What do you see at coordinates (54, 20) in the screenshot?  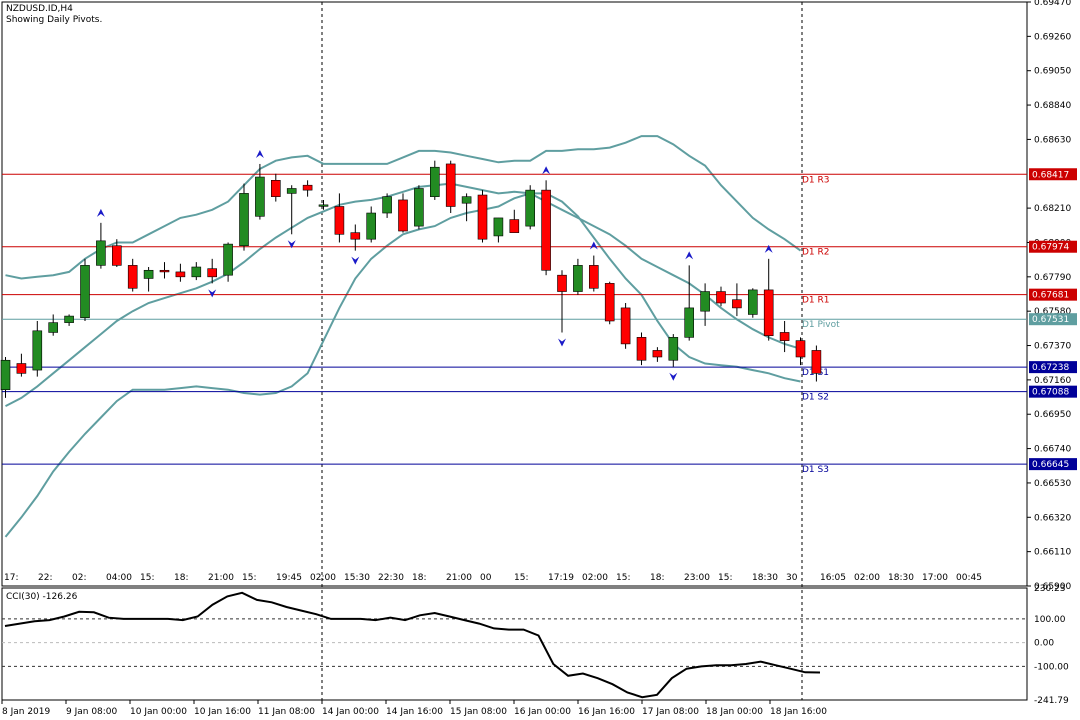 I see `pivot-subtitle: Showing Daily Pivots.` at bounding box center [54, 20].